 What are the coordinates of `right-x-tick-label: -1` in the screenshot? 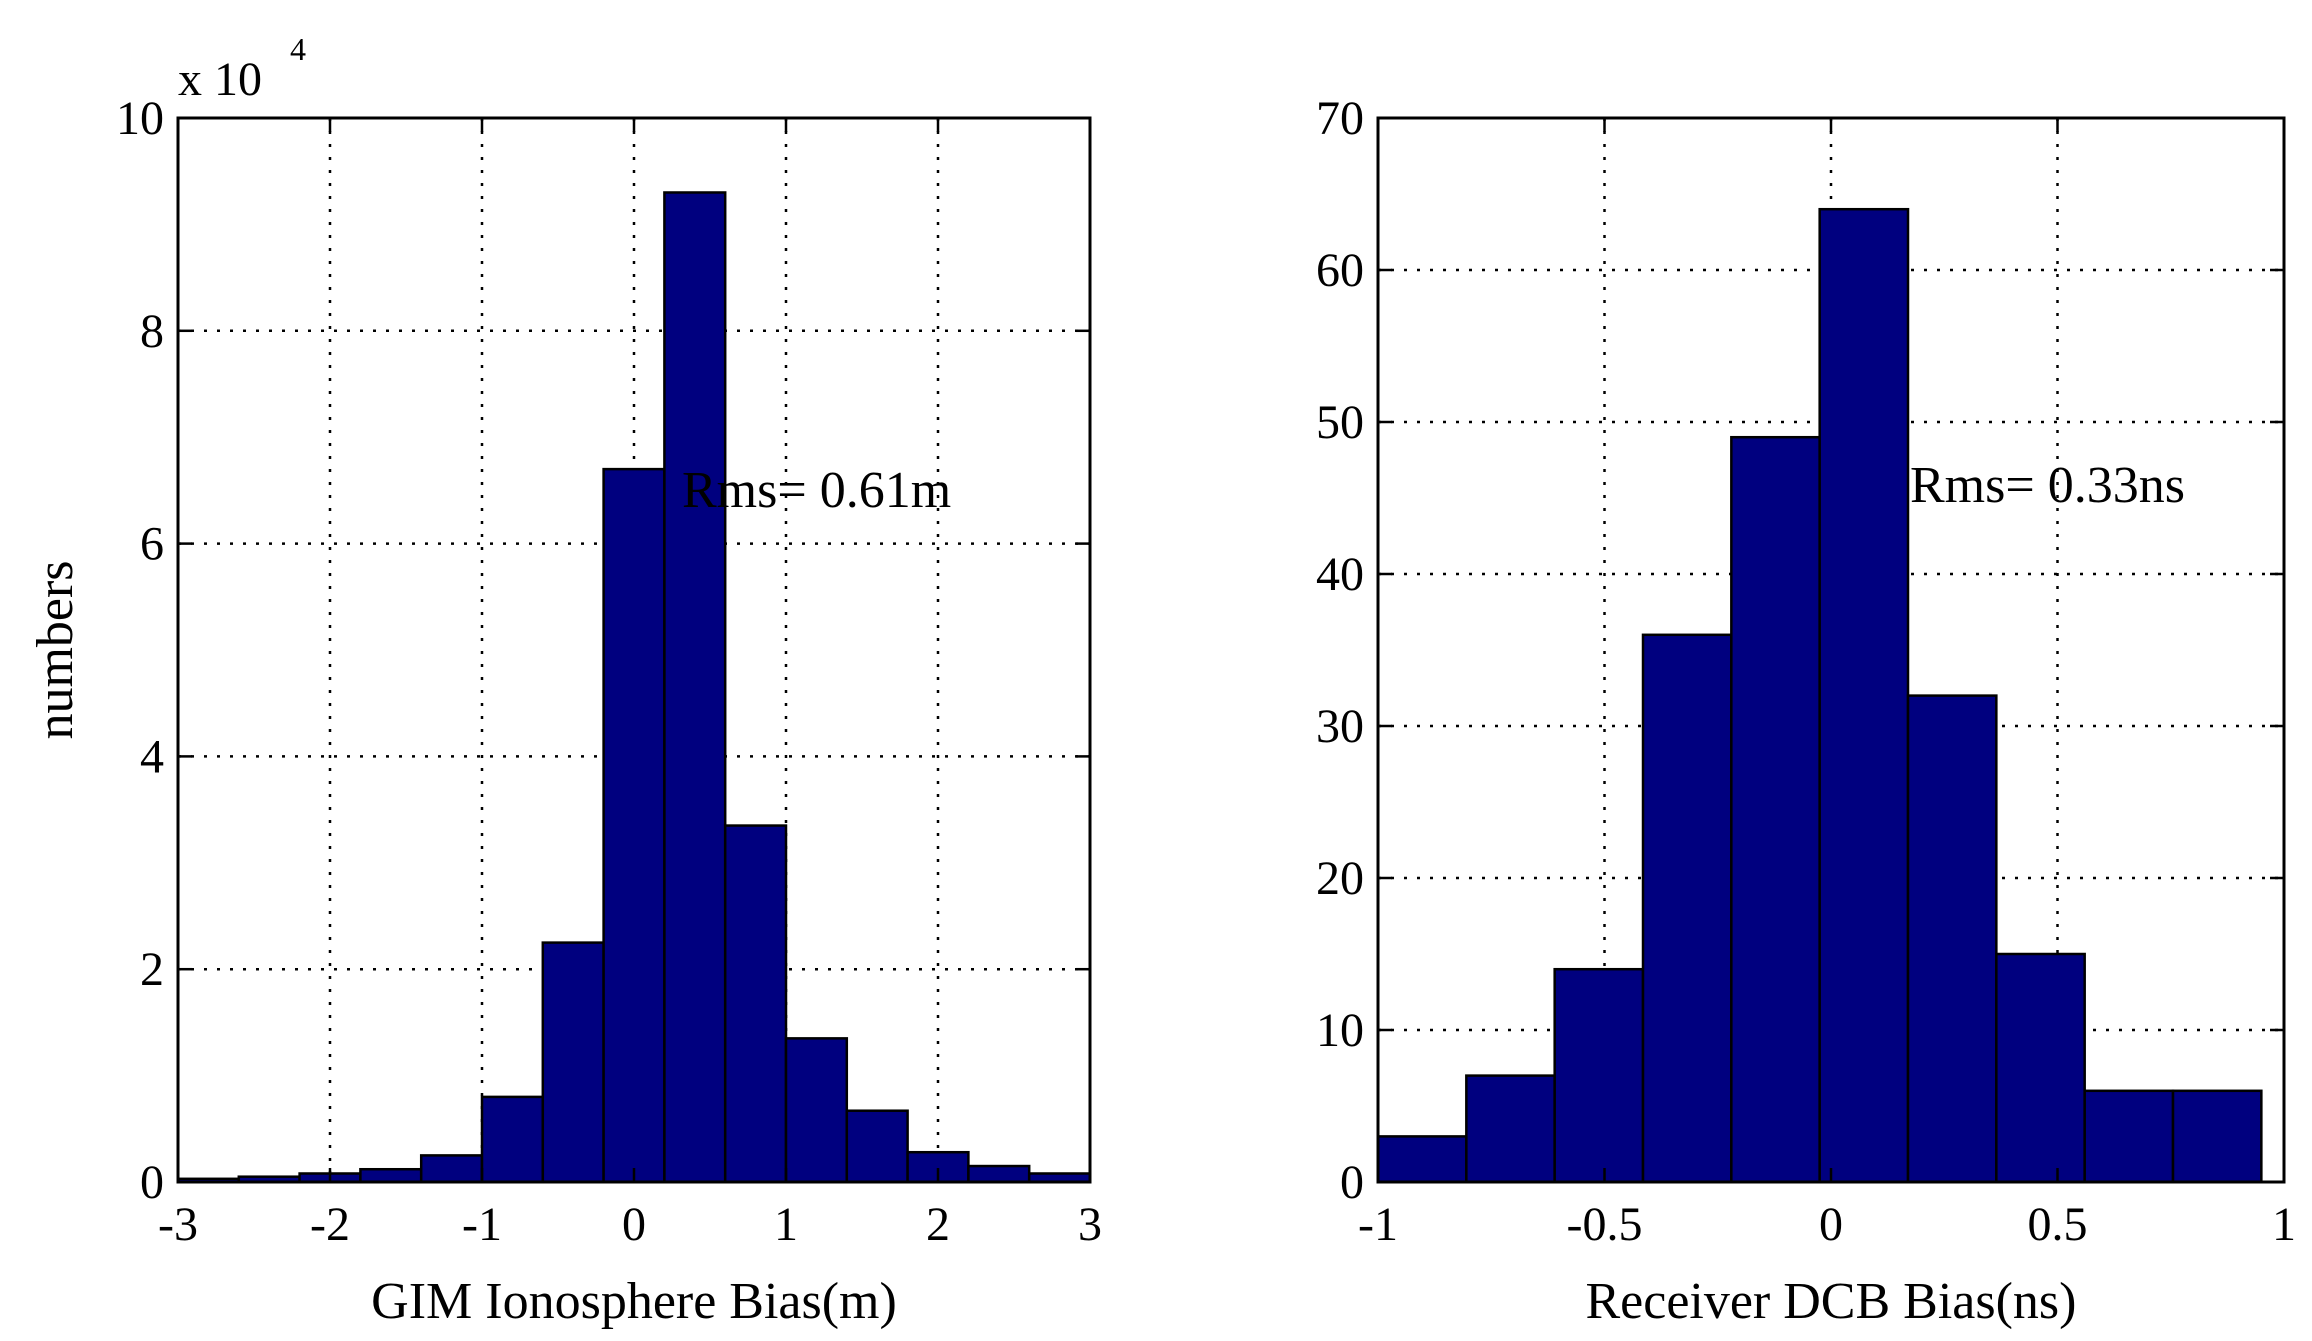 It's located at (1378, 1224).